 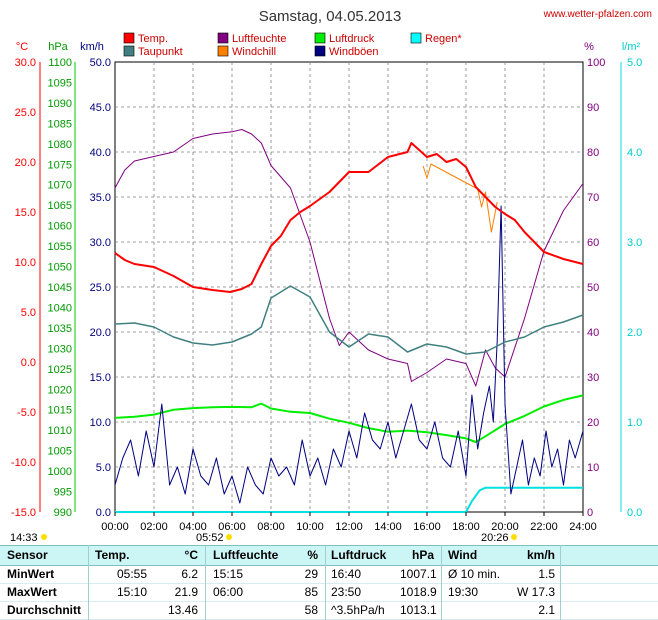 What do you see at coordinates (100, 423) in the screenshot?
I see `wind-axis-tick: 10.0` at bounding box center [100, 423].